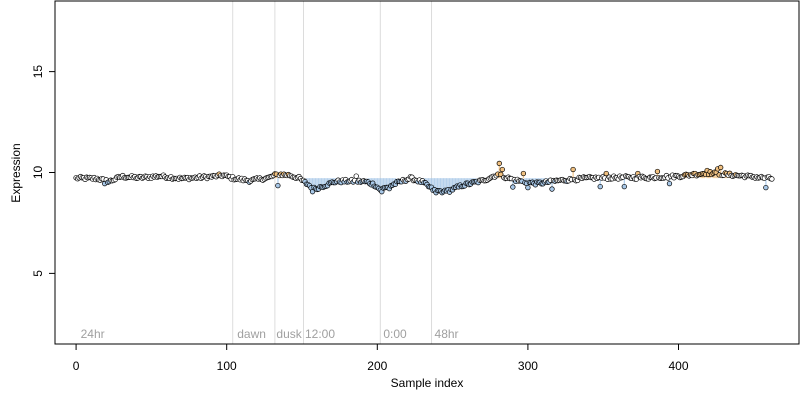 This screenshot has height=400, width=800. What do you see at coordinates (289, 334) in the screenshot?
I see `region-label-2: dusk` at bounding box center [289, 334].